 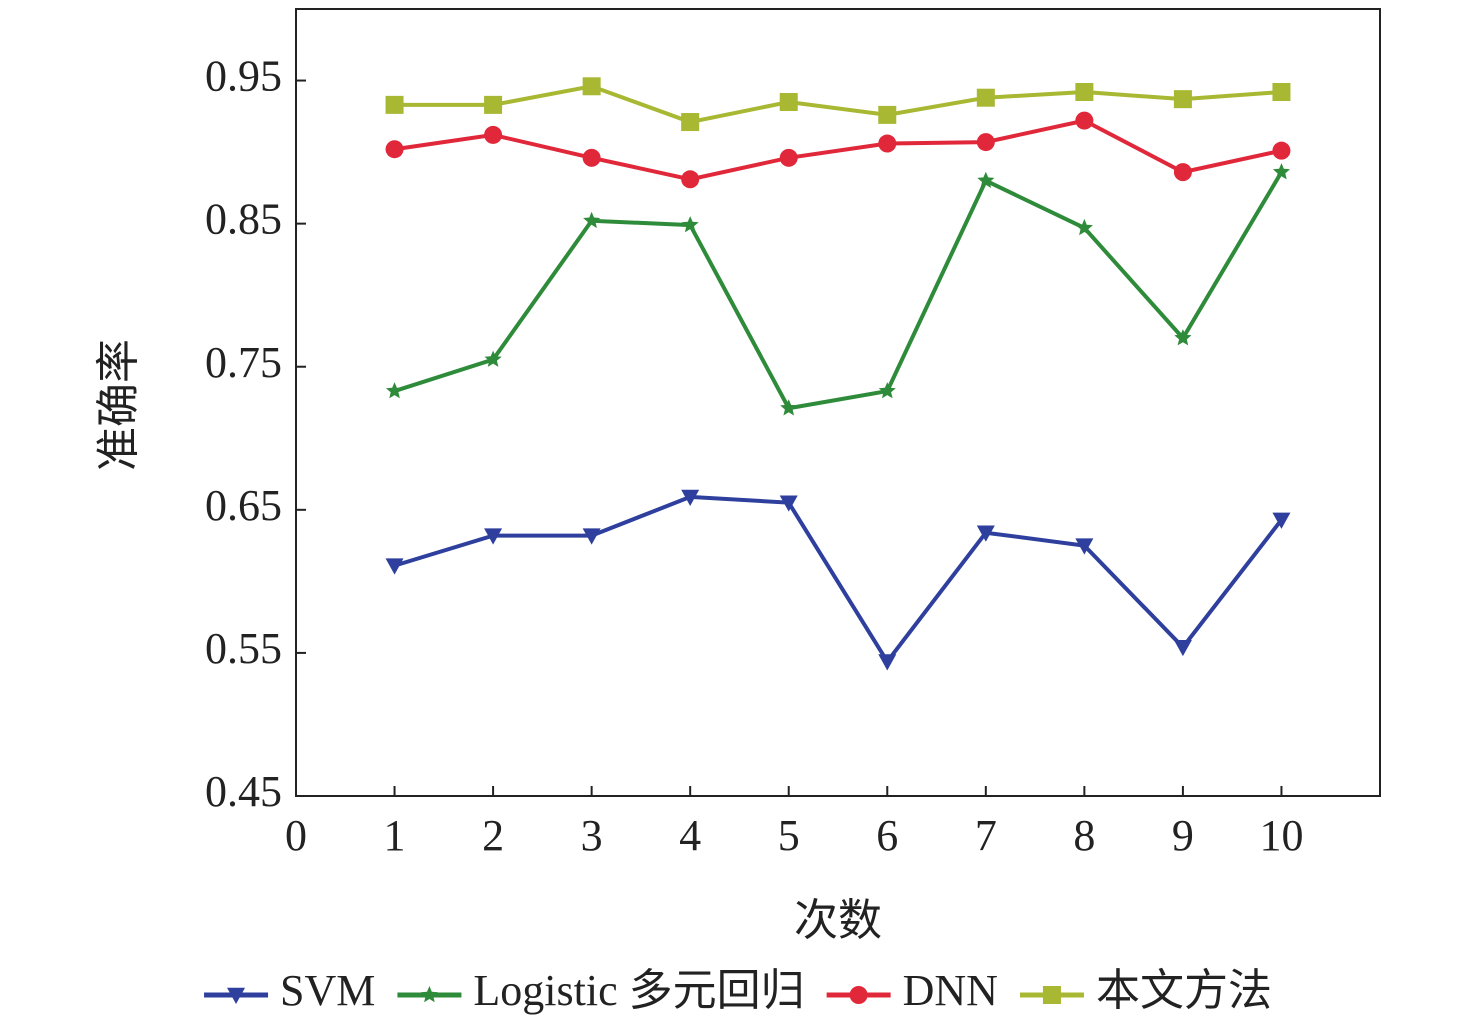 I want to click on legend-label: 本文方法, so click(x=1184, y=990).